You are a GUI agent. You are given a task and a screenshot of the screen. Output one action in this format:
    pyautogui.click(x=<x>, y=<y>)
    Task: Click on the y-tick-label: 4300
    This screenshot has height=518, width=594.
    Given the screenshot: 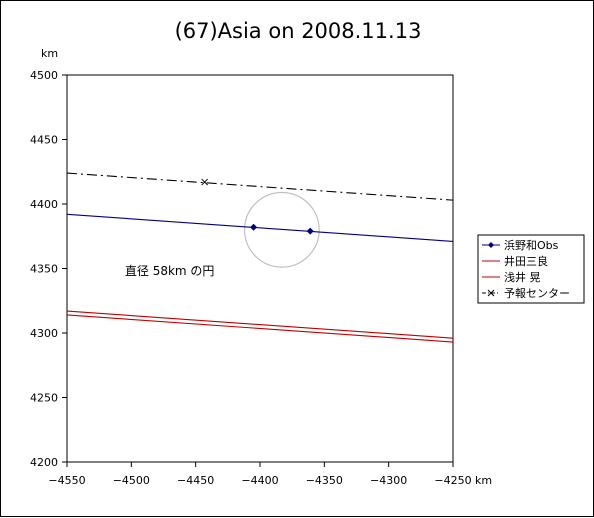 What is the action you would take?
    pyautogui.click(x=44, y=333)
    